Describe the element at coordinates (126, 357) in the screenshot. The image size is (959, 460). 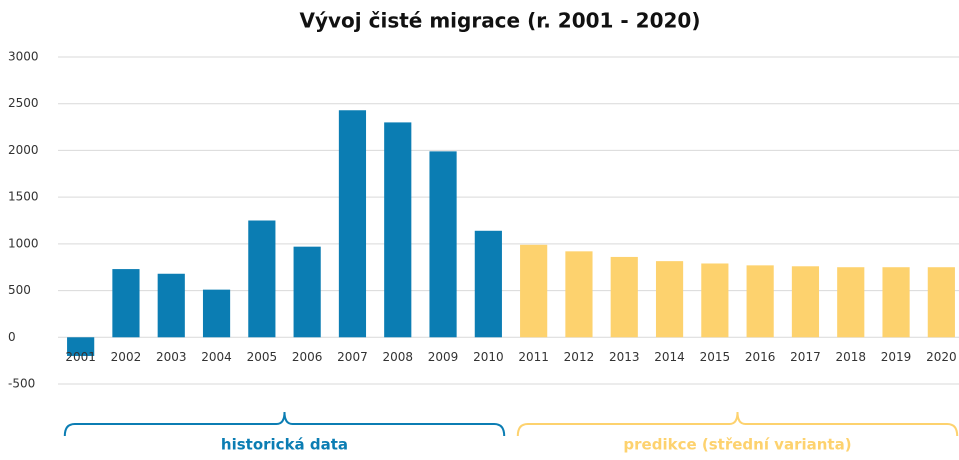
I see `x-tick-label: 2002` at that location.